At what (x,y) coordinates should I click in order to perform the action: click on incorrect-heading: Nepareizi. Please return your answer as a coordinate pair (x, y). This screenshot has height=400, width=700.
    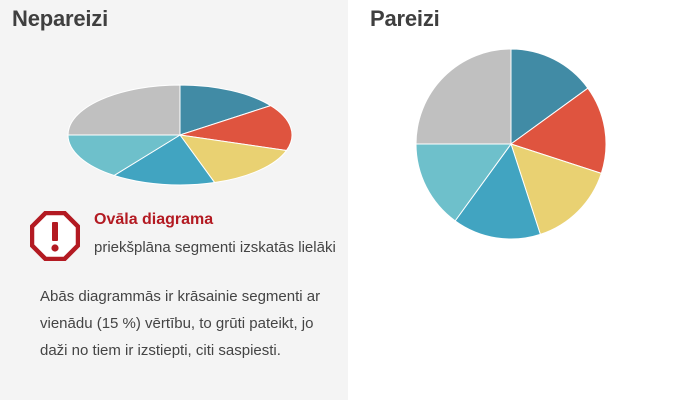
    Looking at the image, I should click on (60, 18).